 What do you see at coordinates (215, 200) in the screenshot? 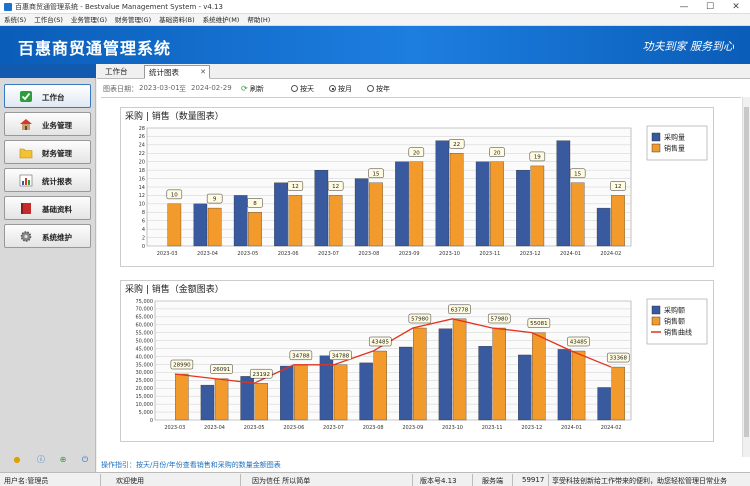
I see `data-label: 9` at bounding box center [215, 200].